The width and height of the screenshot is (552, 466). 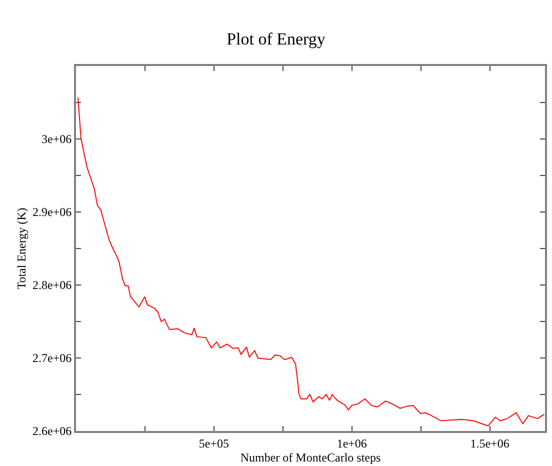 What do you see at coordinates (52, 212) in the screenshot?
I see `y-tick-label: 2.9e+06` at bounding box center [52, 212].